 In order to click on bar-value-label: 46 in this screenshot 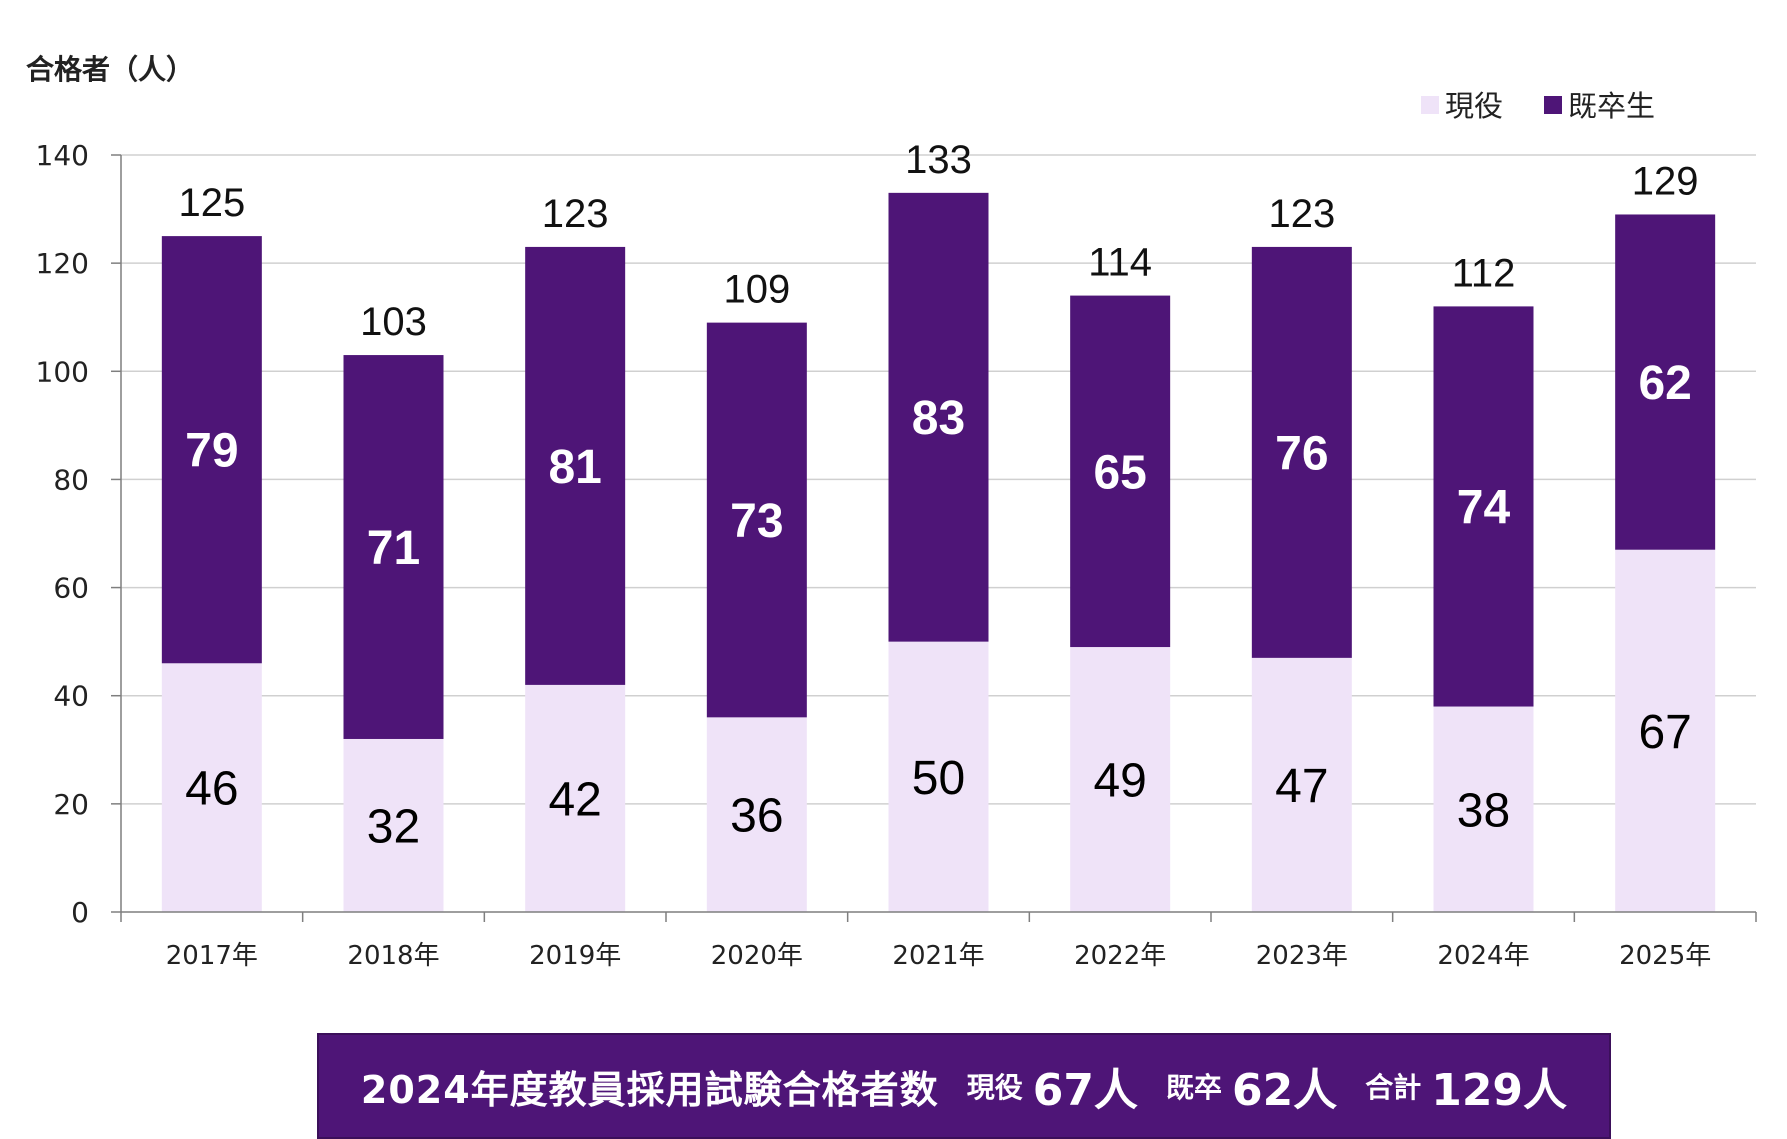, I will do `click(211, 789)`.